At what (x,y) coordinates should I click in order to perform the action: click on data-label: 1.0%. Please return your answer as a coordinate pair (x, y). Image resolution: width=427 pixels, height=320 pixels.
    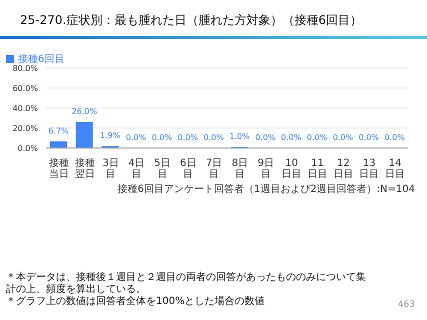
    Looking at the image, I should click on (239, 136).